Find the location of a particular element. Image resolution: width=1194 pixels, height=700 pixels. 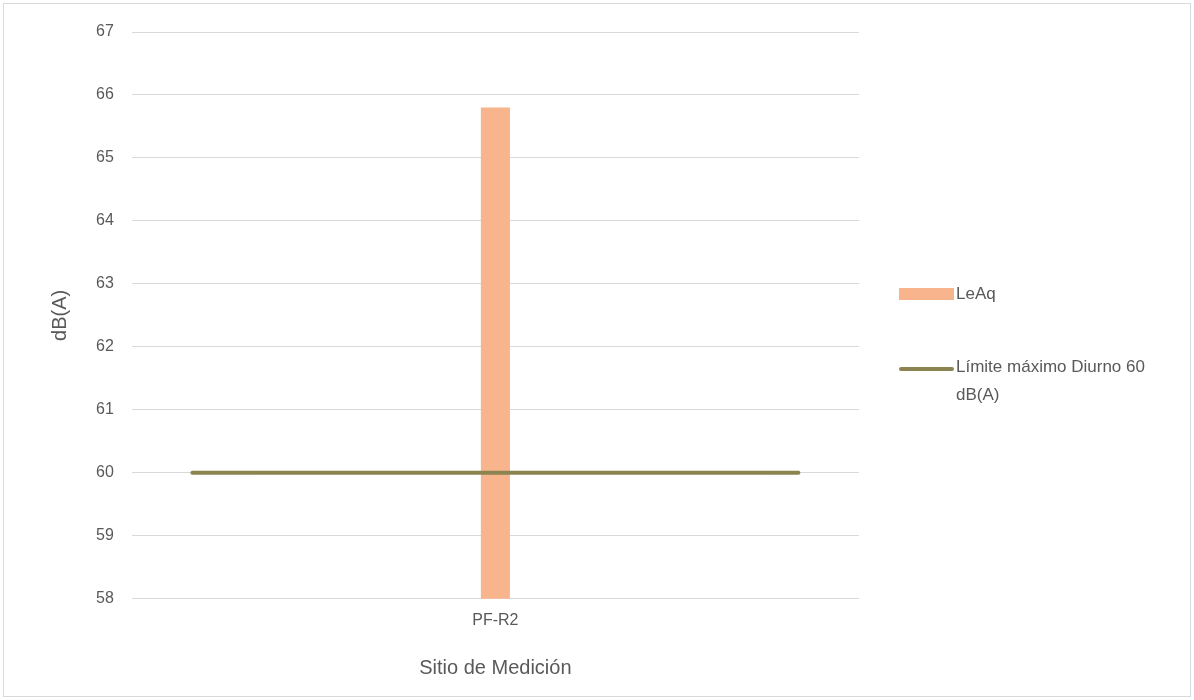

y-tick-label: 58 is located at coordinates (105, 598).